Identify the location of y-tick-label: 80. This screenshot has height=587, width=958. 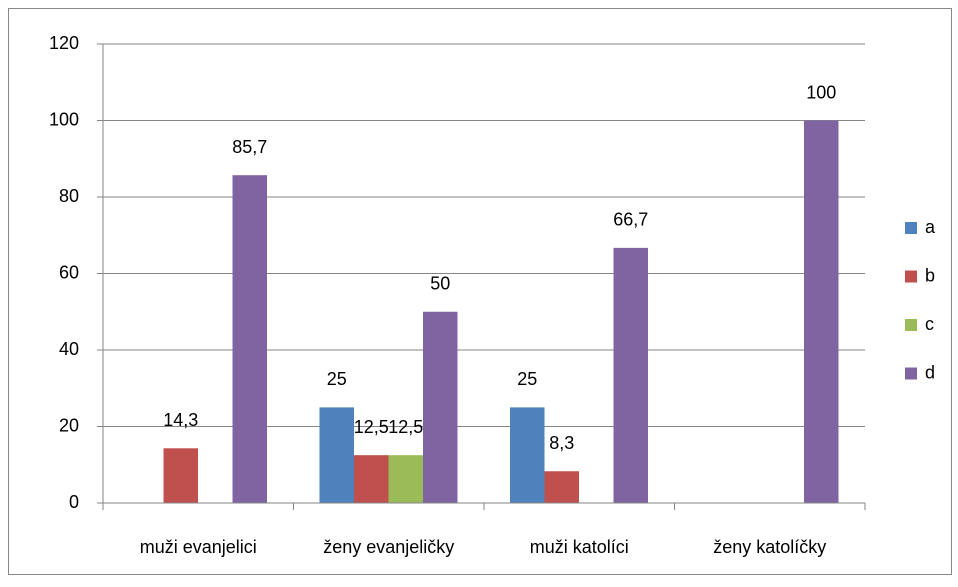
(69, 196).